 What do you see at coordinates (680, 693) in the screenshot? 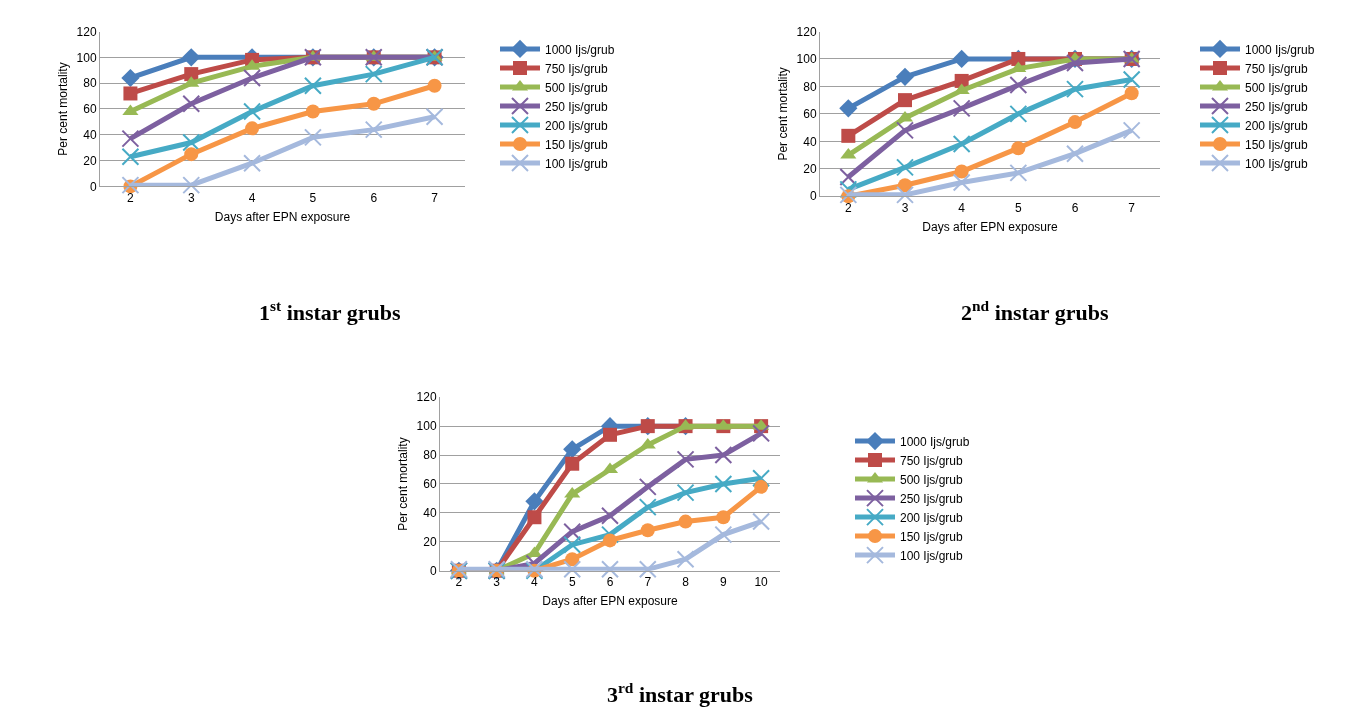
I see `text: 3$^{rd}$ instar grubs` at bounding box center [680, 693].